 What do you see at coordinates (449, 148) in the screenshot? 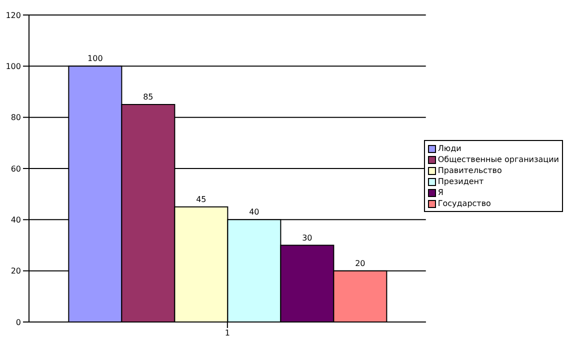
I see `legend-label: Люди` at bounding box center [449, 148].